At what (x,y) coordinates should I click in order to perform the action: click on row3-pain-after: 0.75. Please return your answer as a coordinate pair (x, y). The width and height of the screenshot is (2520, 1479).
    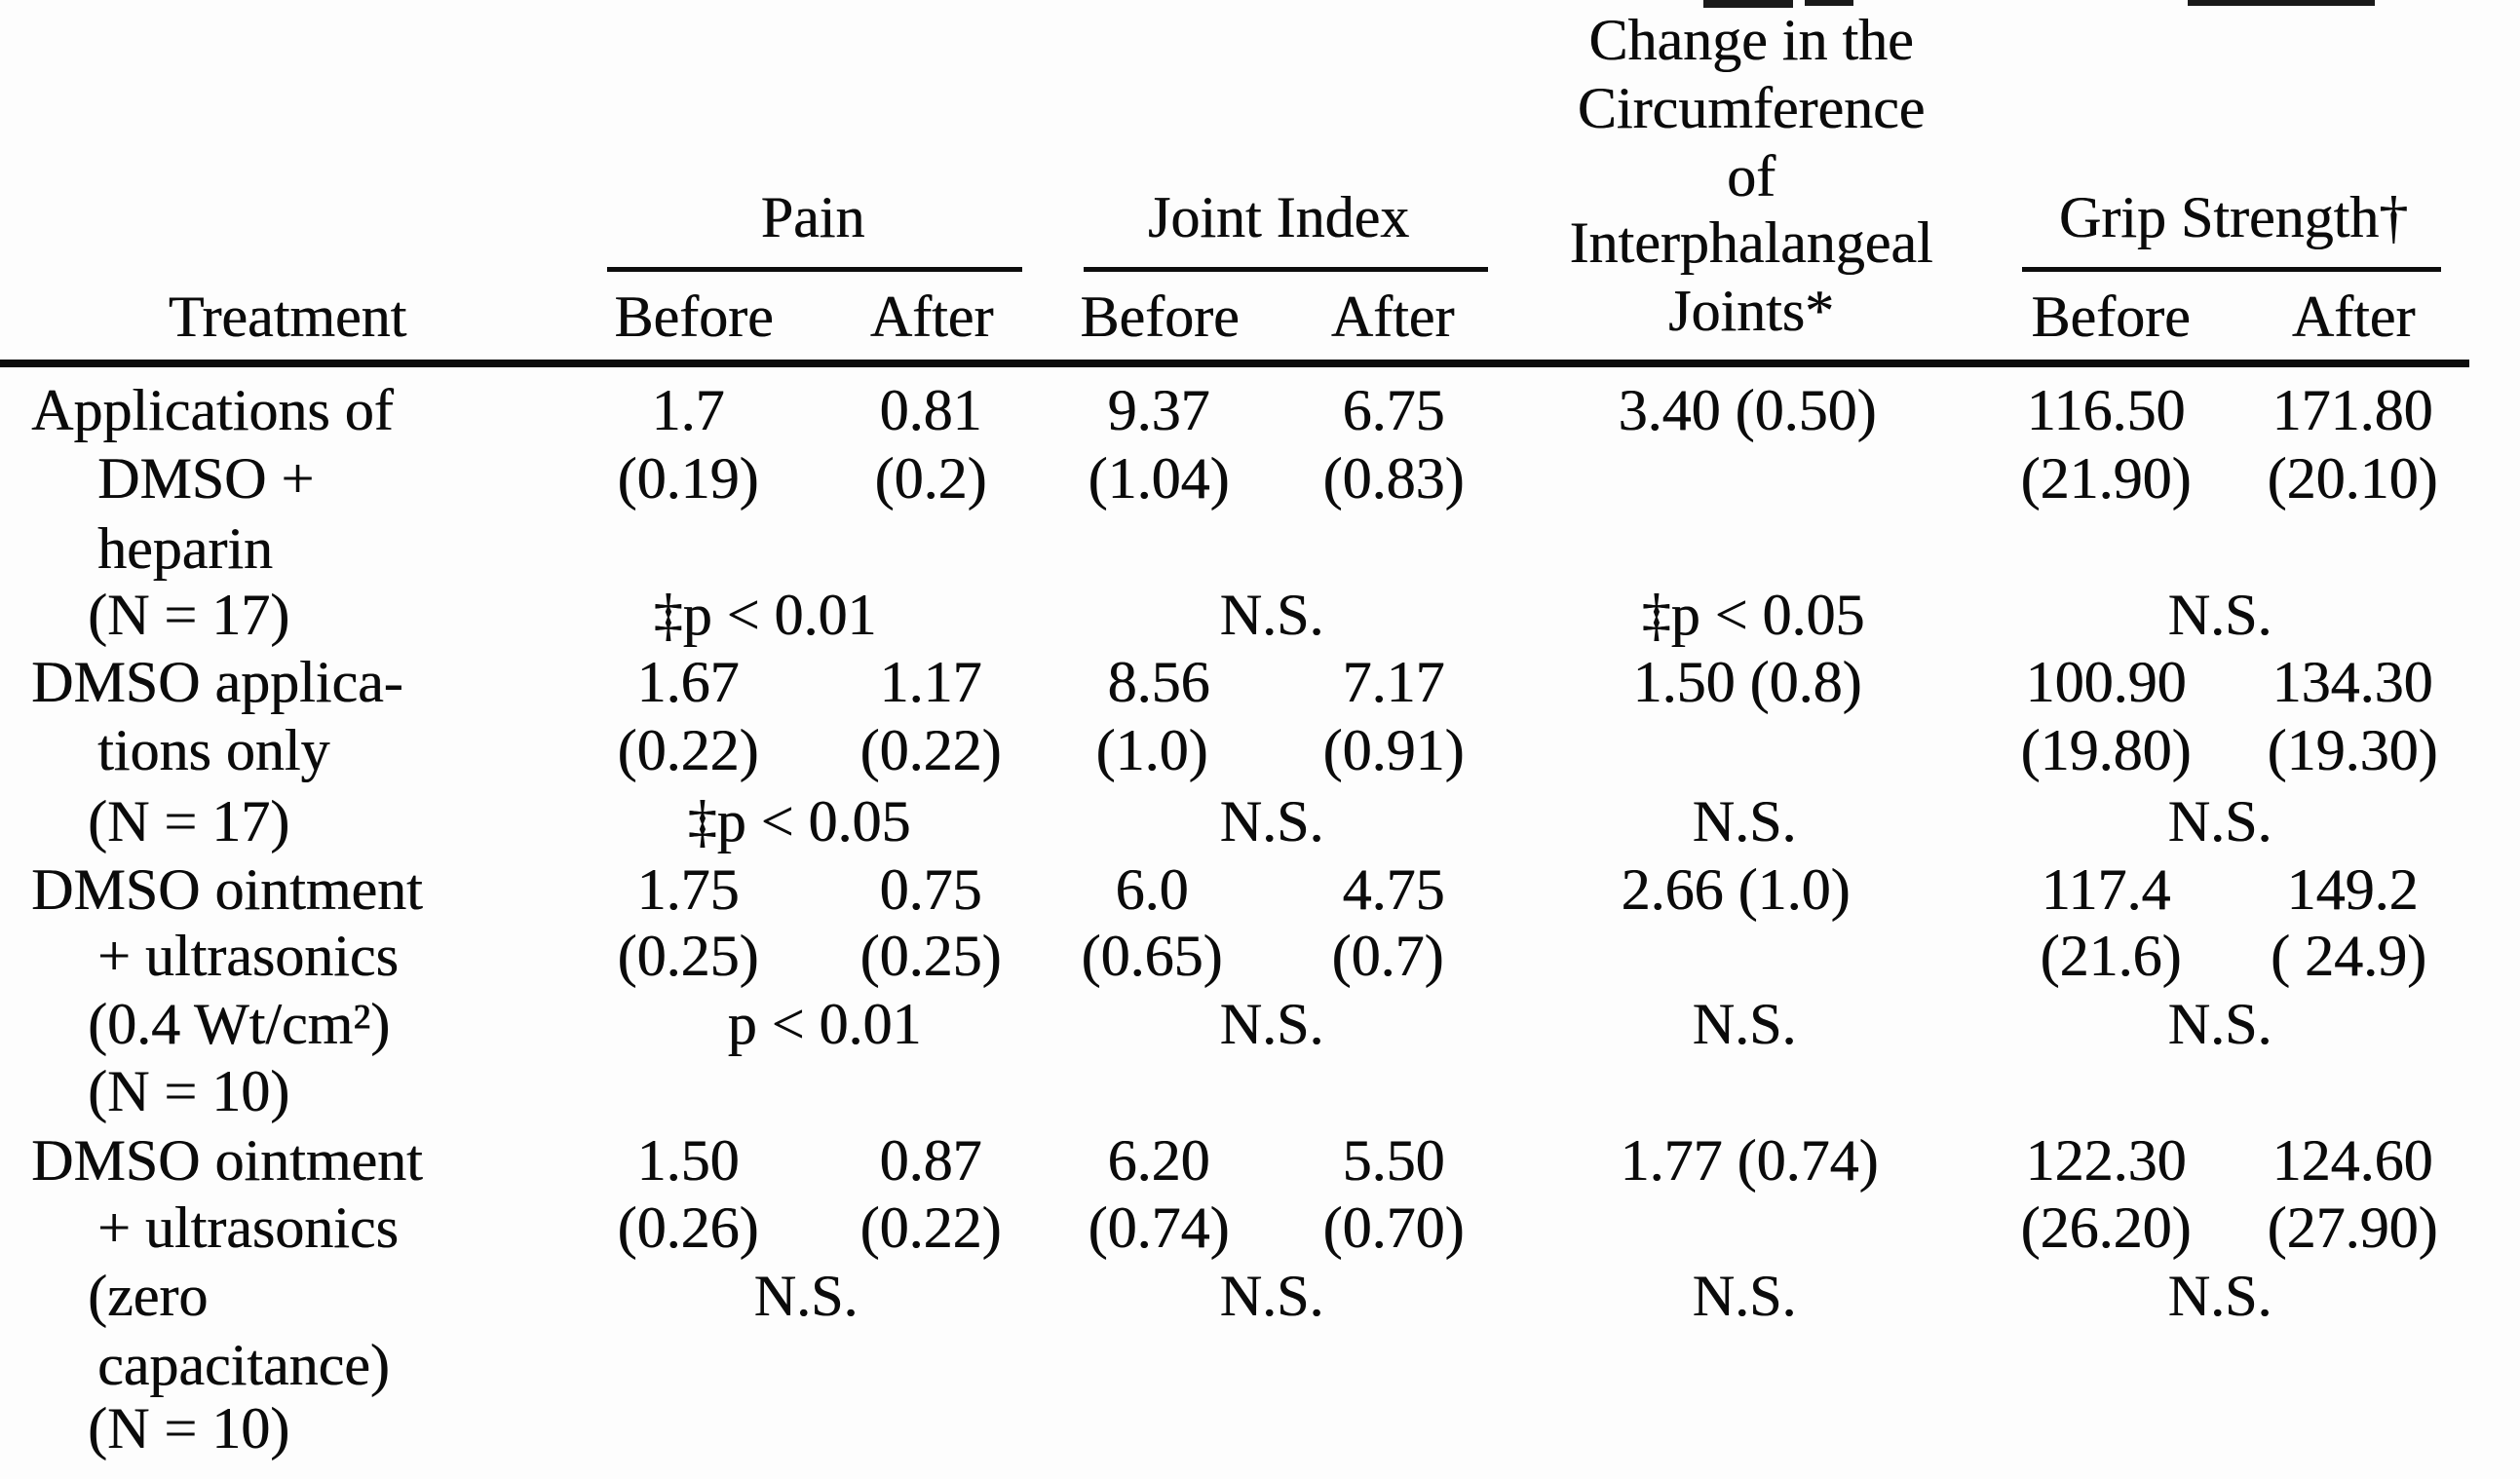
    Looking at the image, I should click on (930, 890).